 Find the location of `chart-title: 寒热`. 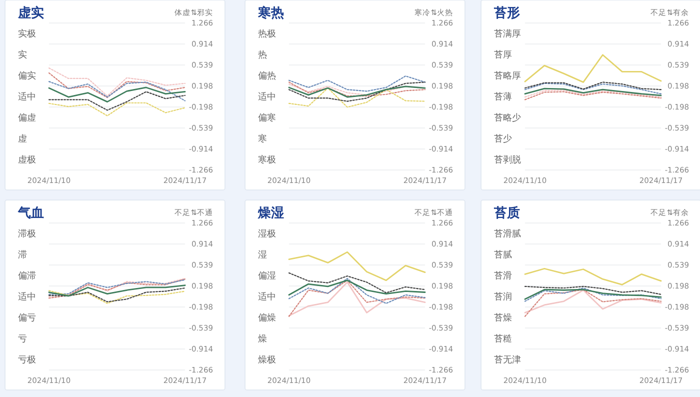

chart-title: 寒热 is located at coordinates (270, 13).